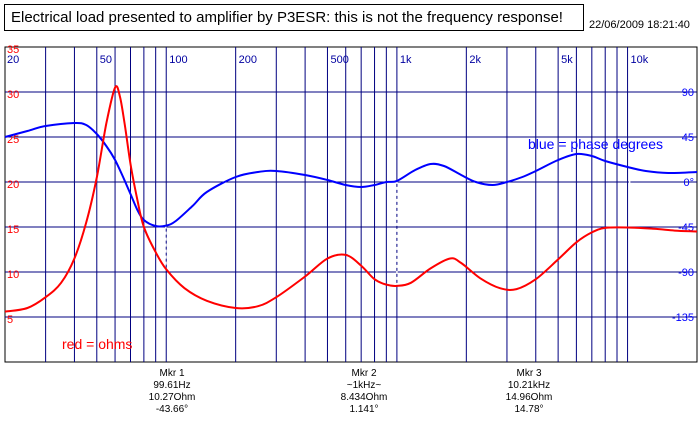 This screenshot has width=700, height=434. I want to click on marker-2-readout: Mkr 2 ~1kHz~ 8.434Ohm 1.141°, so click(364, 392).